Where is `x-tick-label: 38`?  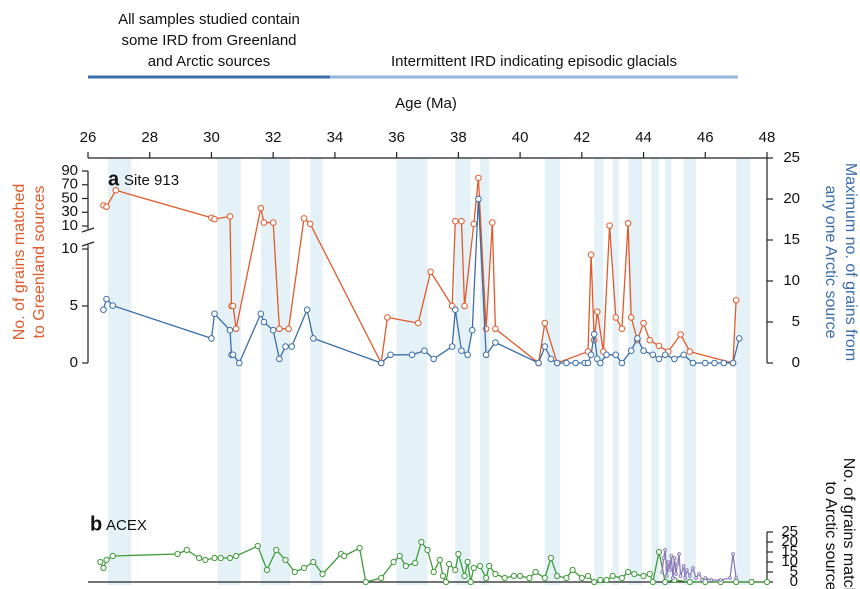 x-tick-label: 38 is located at coordinates (458, 137).